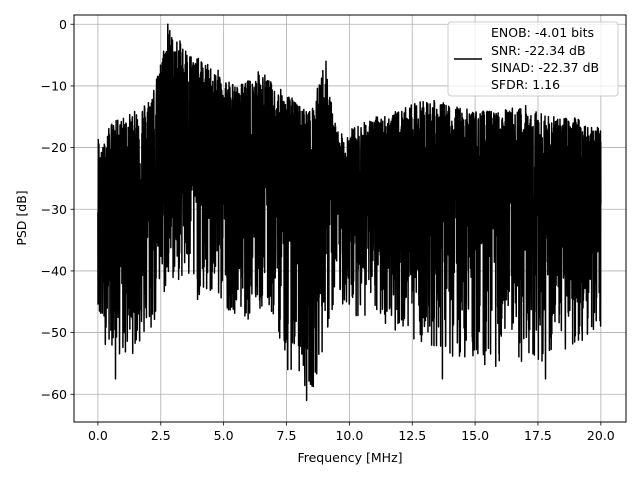 The width and height of the screenshot is (640, 480). I want to click on y-tick-label: −20, so click(54, 147).